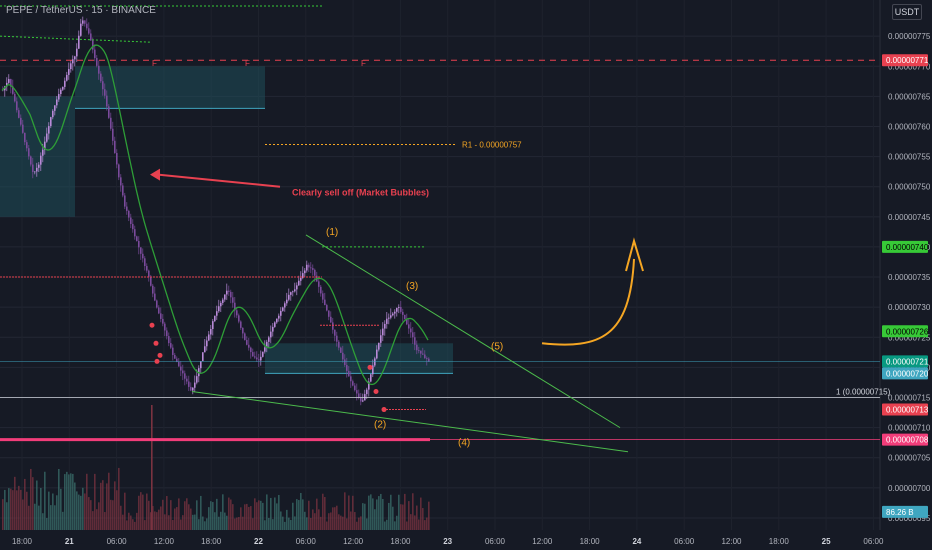  I want to click on time-tick-label: 25, so click(826, 541).